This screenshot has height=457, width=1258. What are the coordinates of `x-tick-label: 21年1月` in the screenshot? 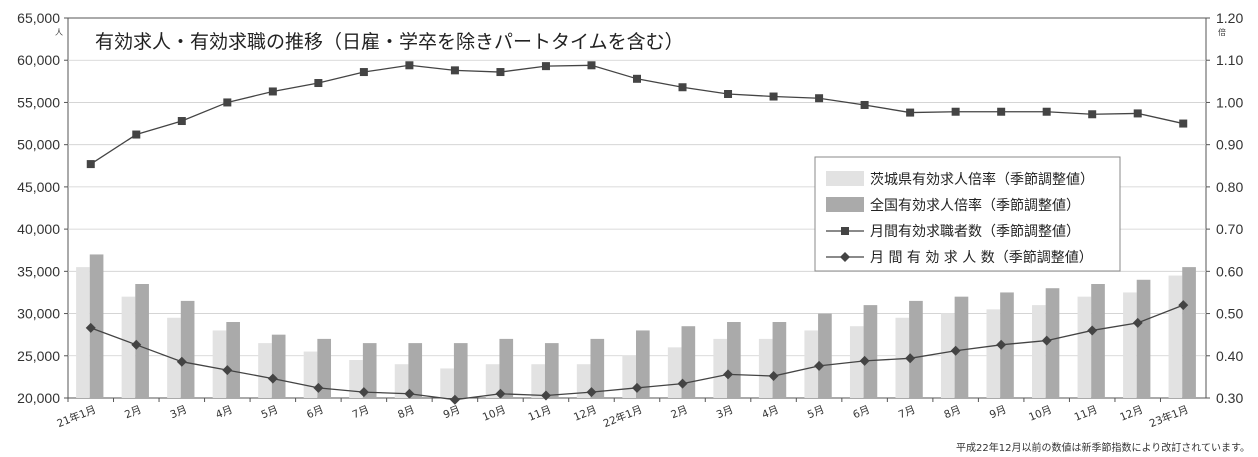 It's located at (76, 416).